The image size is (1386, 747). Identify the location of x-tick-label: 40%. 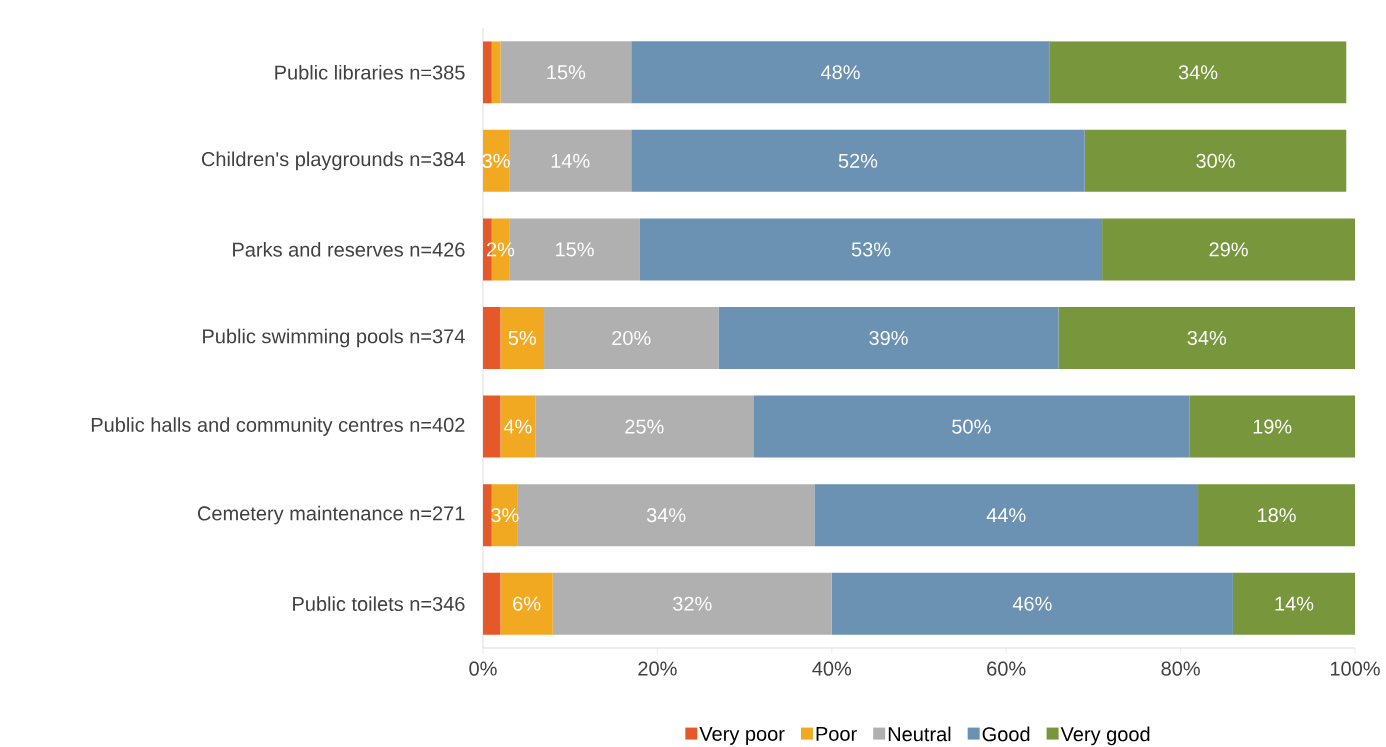
(832, 668).